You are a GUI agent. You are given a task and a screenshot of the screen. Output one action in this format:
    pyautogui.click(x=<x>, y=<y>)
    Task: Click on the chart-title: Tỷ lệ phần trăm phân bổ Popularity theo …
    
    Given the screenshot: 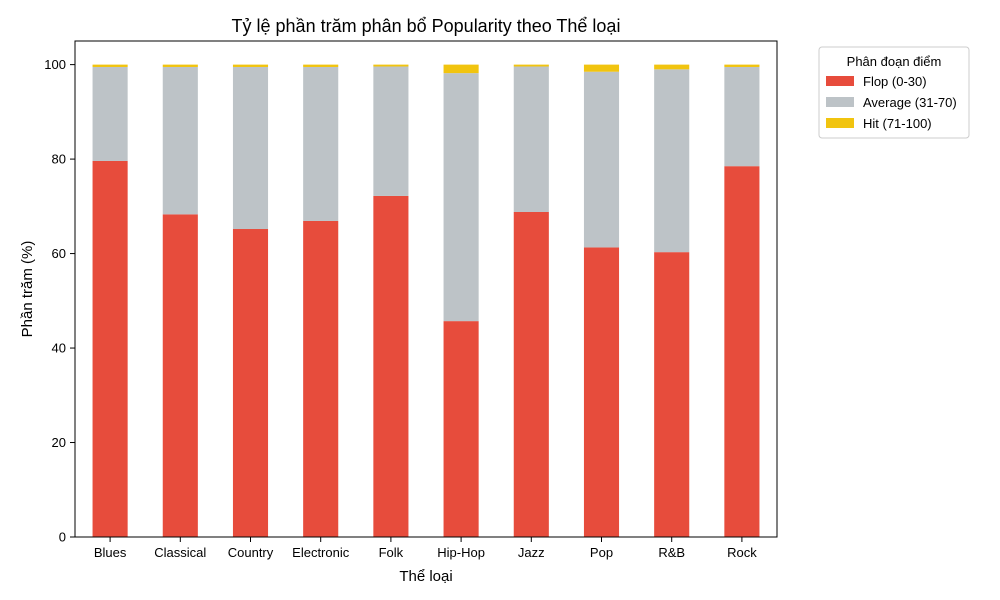 What is the action you would take?
    pyautogui.click(x=426, y=26)
    